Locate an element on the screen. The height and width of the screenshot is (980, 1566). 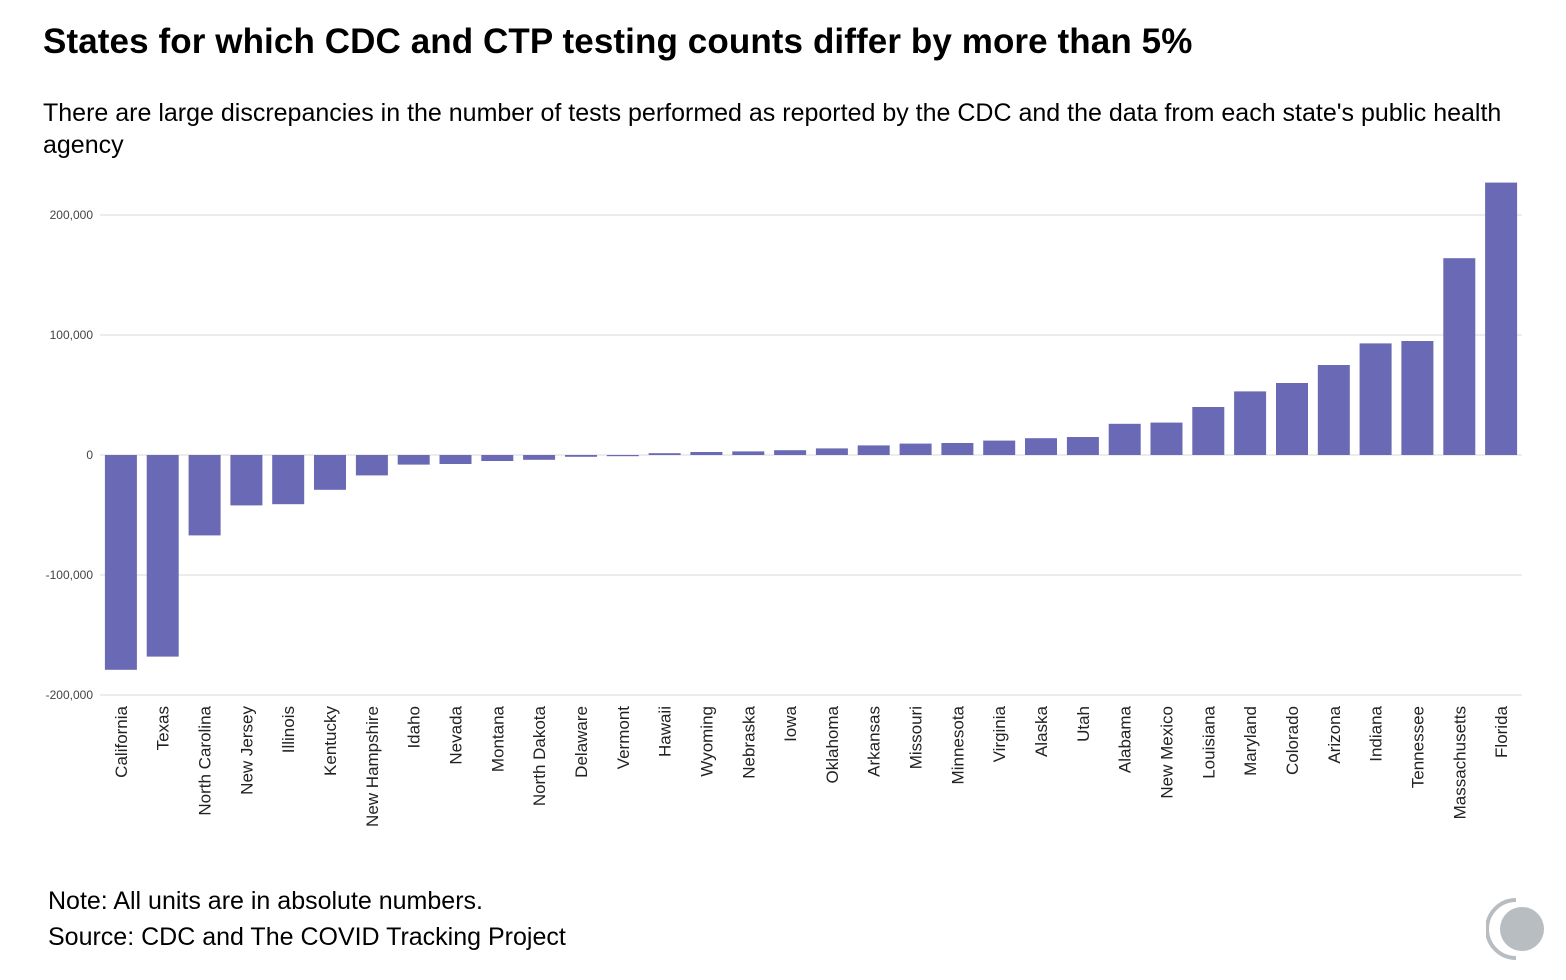
x-tick-label: Missouri is located at coordinates (916, 737).